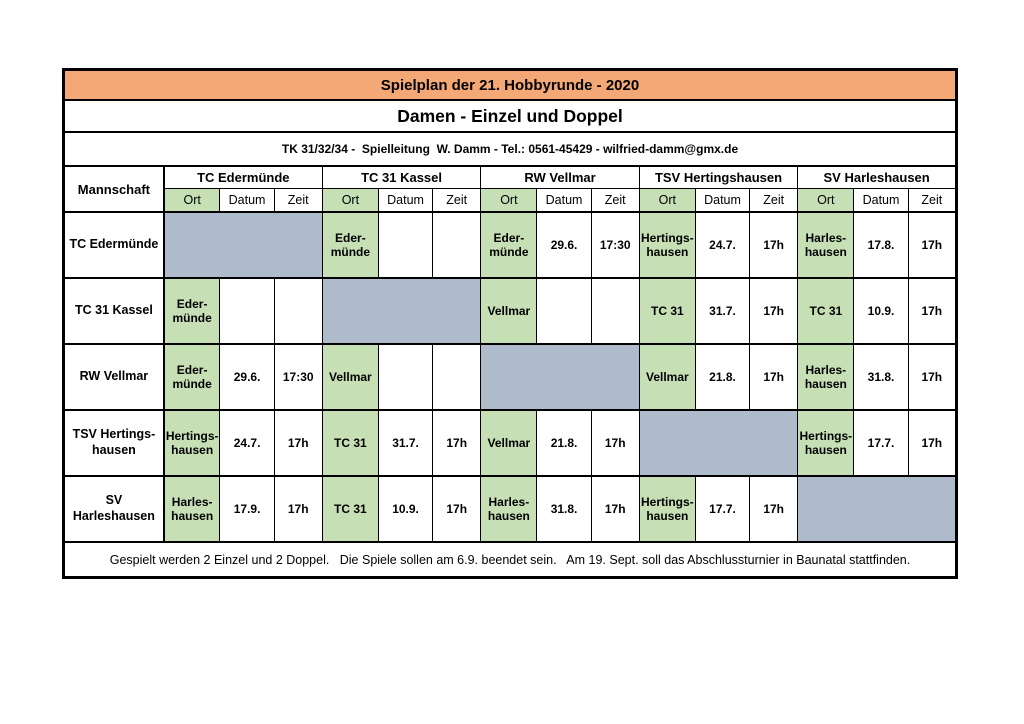  What do you see at coordinates (405, 200) in the screenshot?
I see `subheader-datum-tc-31-kassel: Datum` at bounding box center [405, 200].